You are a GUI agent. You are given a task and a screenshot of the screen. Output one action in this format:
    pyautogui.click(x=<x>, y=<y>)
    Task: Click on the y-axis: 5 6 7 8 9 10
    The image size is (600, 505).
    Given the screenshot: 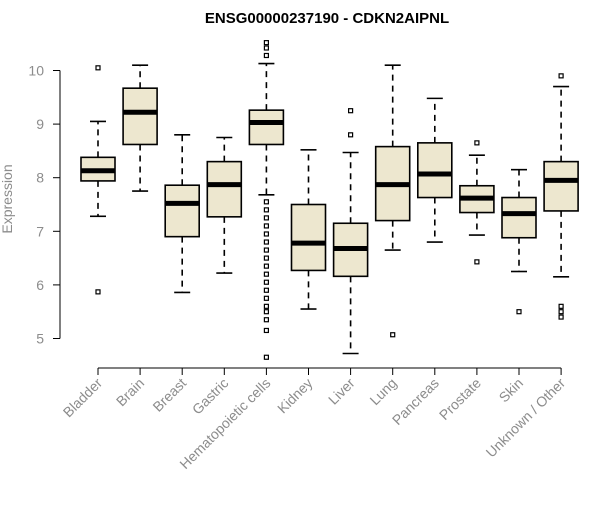 What is the action you would take?
    pyautogui.click(x=44, y=205)
    